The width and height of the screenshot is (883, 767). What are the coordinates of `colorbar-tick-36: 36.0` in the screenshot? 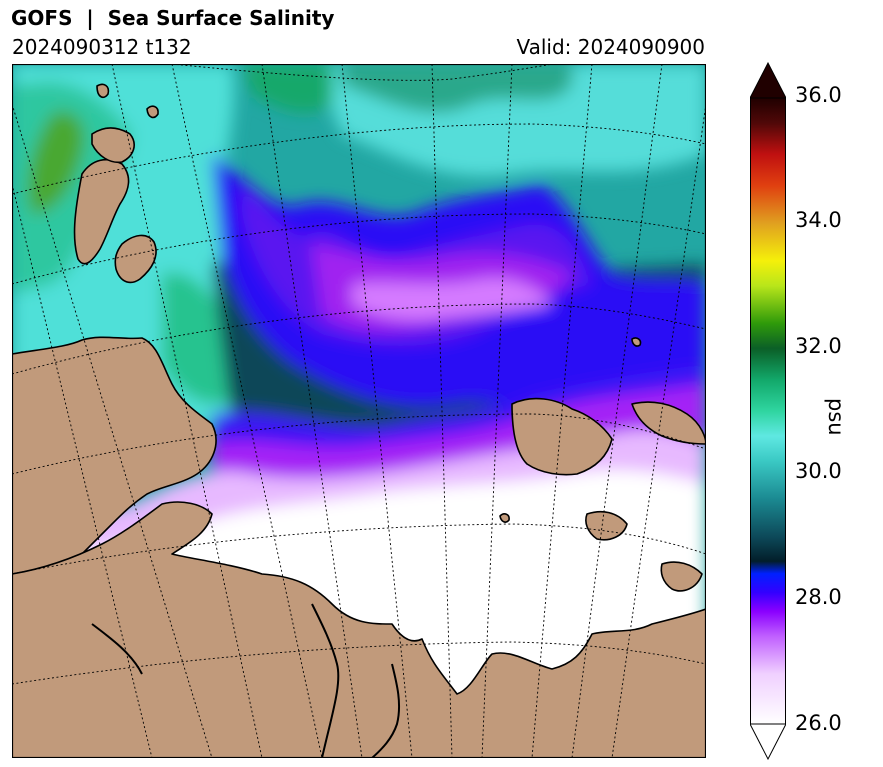 It's located at (818, 95).